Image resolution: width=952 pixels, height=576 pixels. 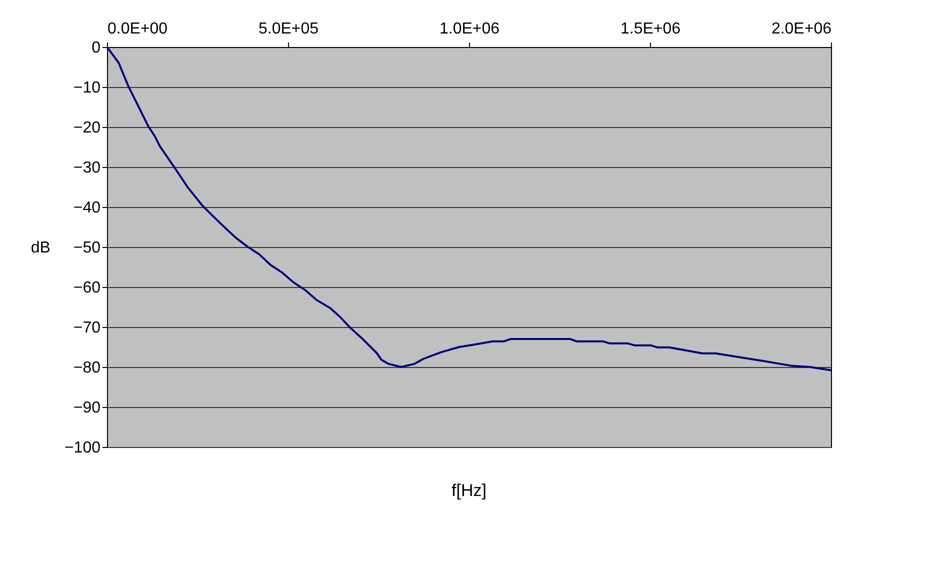 What do you see at coordinates (801, 29) in the screenshot?
I see `x-tick-label: 2.0E+06` at bounding box center [801, 29].